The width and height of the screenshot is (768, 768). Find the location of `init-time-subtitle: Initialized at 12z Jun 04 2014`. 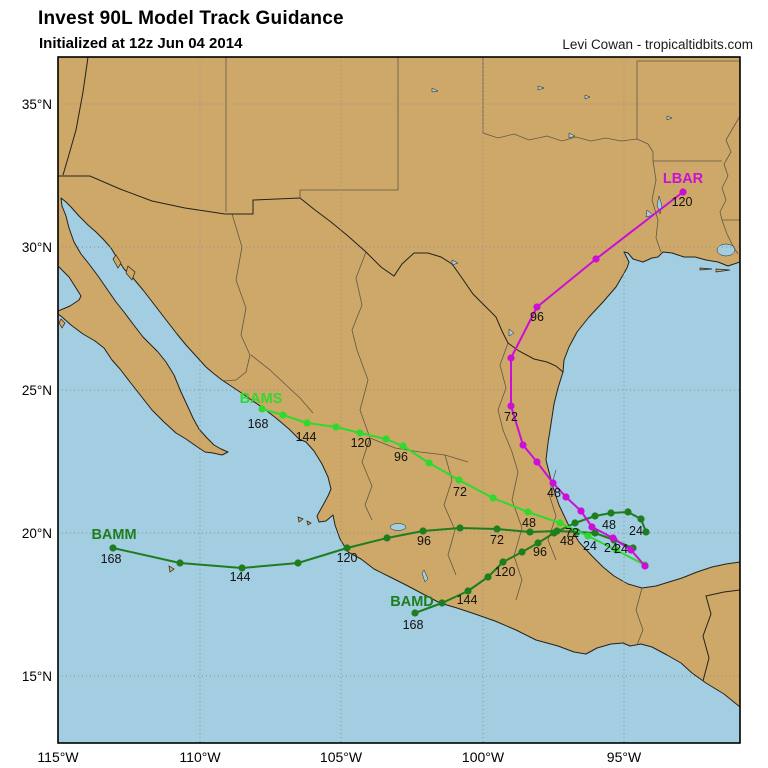

init-time-subtitle: Initialized at 12z Jun 04 2014 is located at coordinates (141, 43).